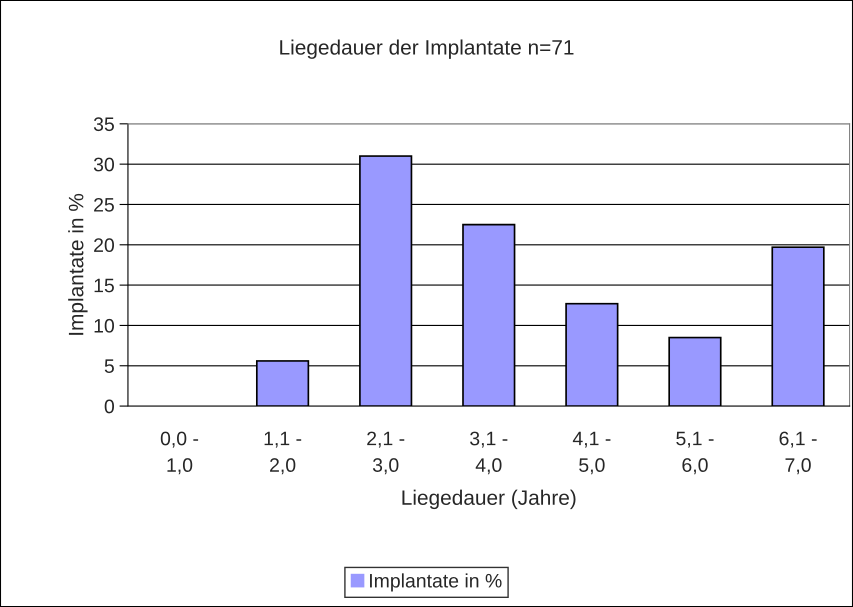  Describe the element at coordinates (104, 124) in the screenshot. I see `y-tick-label: 35` at that location.